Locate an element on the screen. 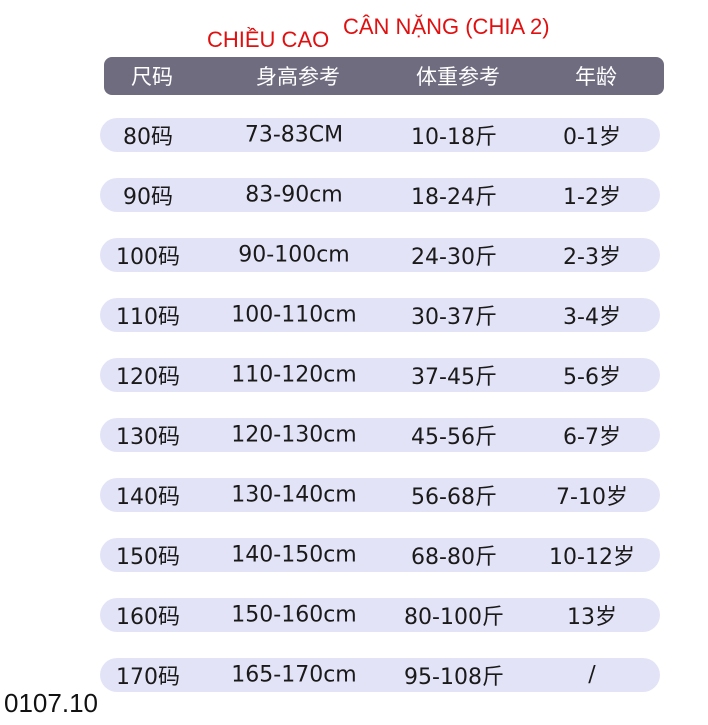 The height and width of the screenshot is (725, 708). row-height: 165-170cm is located at coordinates (294, 675).